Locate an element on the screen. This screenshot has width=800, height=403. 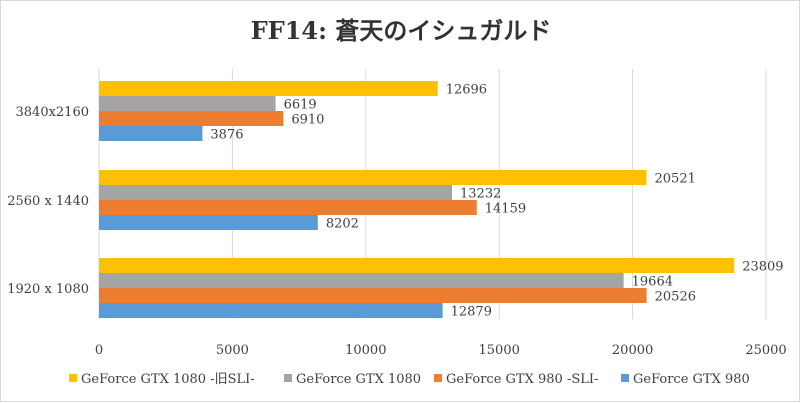
x-tick-label: 0 is located at coordinates (99, 350).